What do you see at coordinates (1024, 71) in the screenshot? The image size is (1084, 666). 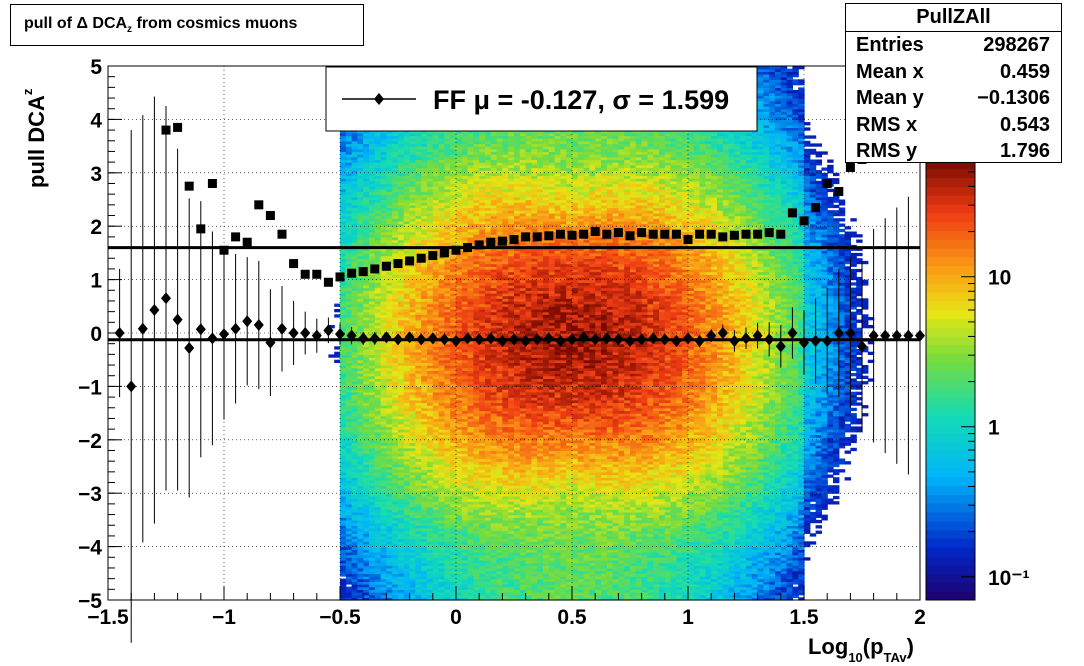 I see `stats-value: 0.459` at bounding box center [1024, 71].